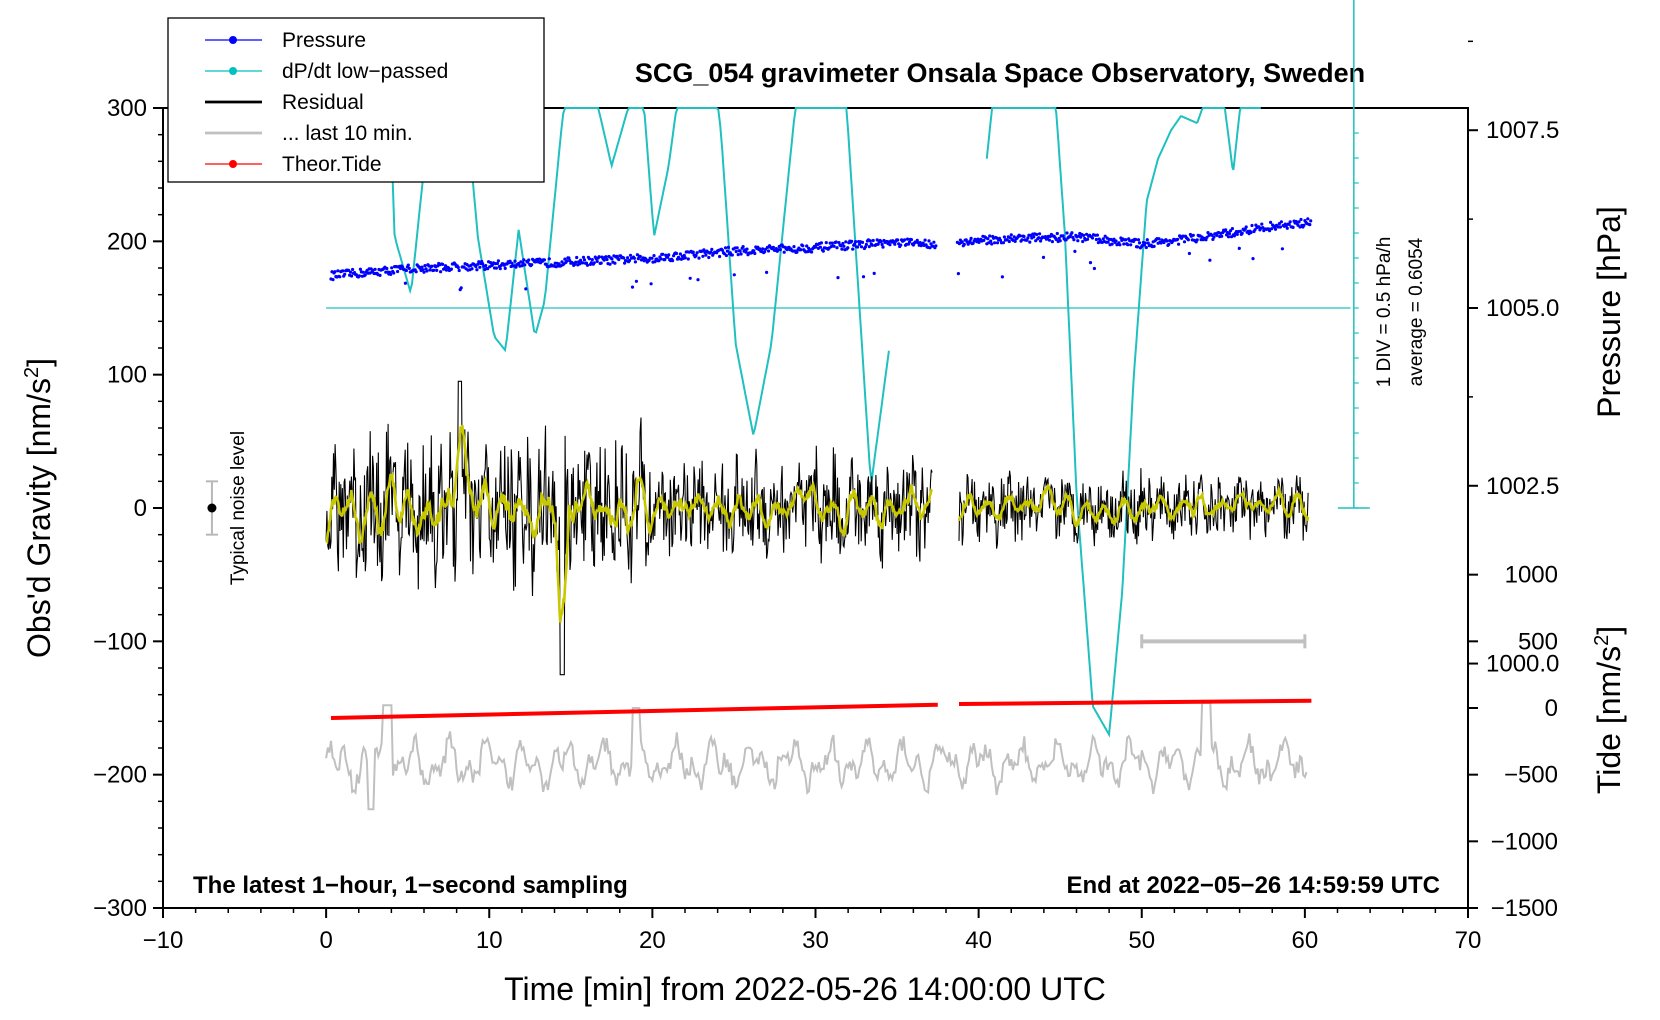 The image size is (1660, 1020). Describe the element at coordinates (39, 518) in the screenshot. I see `y-axis-title-text: Obs'd Gravity [nm/s` at that location.